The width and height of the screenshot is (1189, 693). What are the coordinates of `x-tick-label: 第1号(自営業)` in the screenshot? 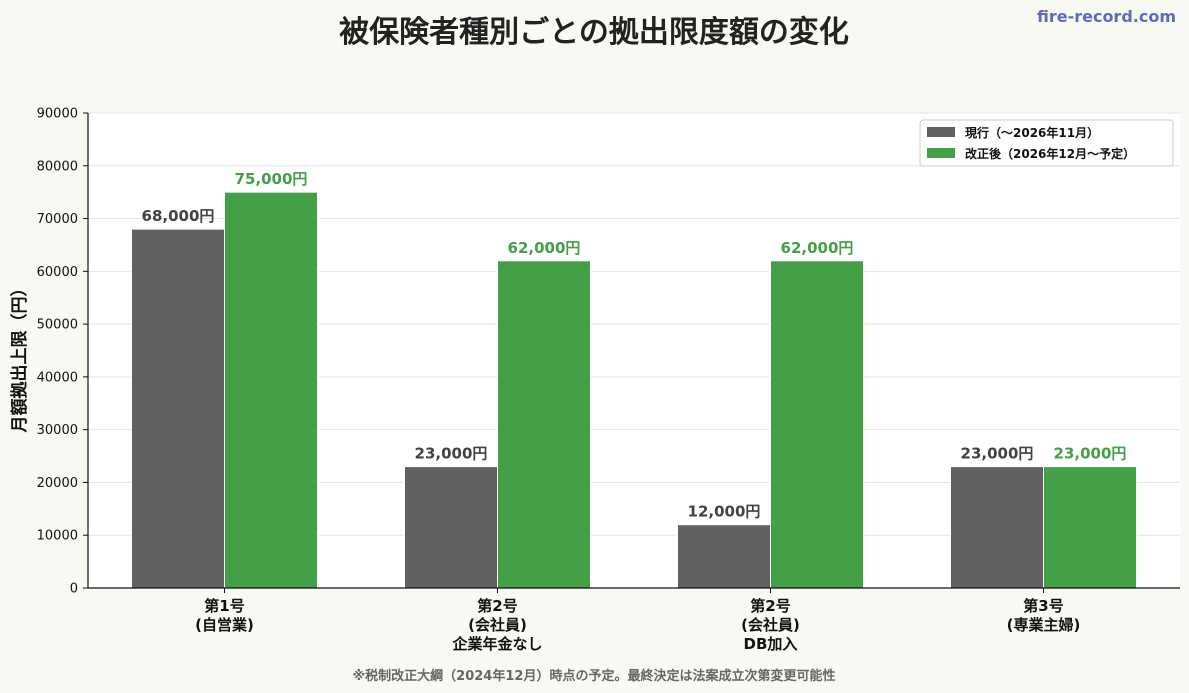 It's located at (224, 615).